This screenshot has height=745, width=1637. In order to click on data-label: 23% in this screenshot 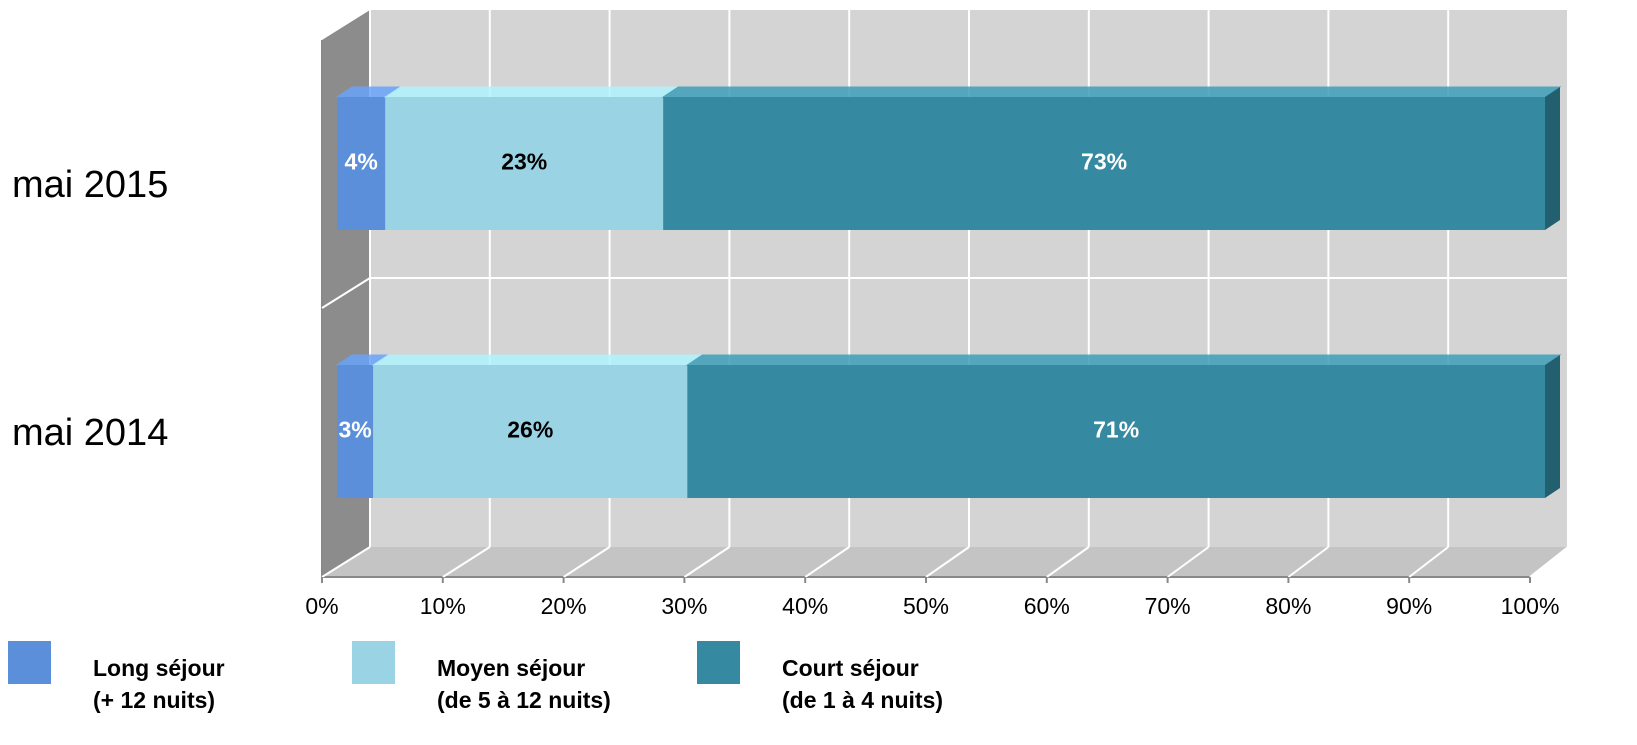, I will do `click(524, 162)`.